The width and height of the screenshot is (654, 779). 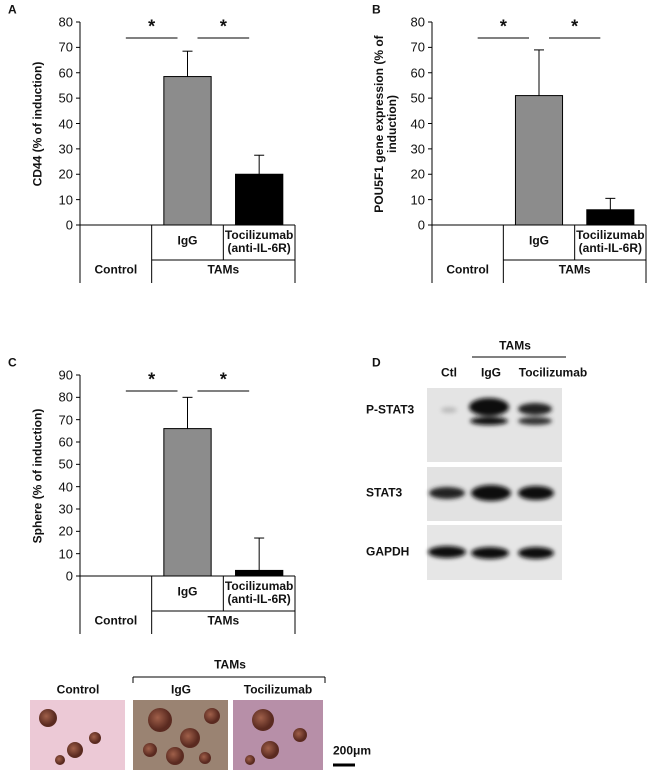 I want to click on panel-label: D, so click(x=376, y=362).